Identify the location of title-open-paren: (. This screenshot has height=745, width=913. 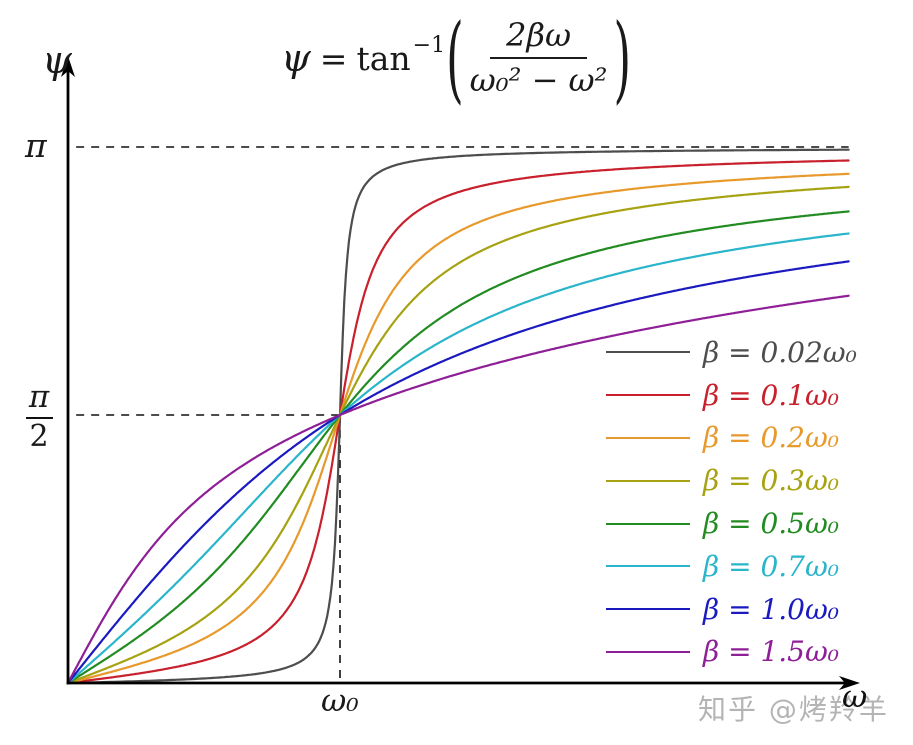
(455, 58).